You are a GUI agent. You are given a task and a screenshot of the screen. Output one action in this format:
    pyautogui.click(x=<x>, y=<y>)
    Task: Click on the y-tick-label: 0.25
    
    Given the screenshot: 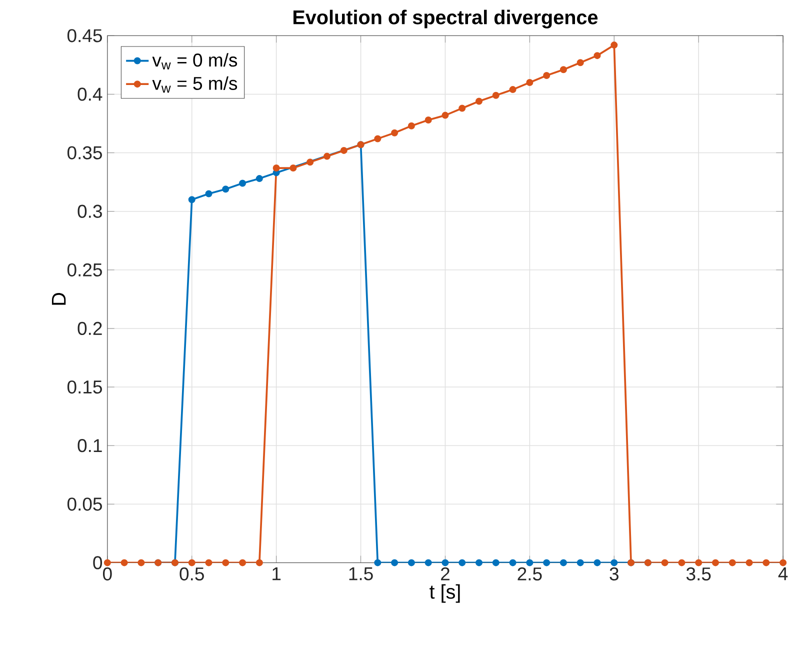 What is the action you would take?
    pyautogui.click(x=84, y=269)
    